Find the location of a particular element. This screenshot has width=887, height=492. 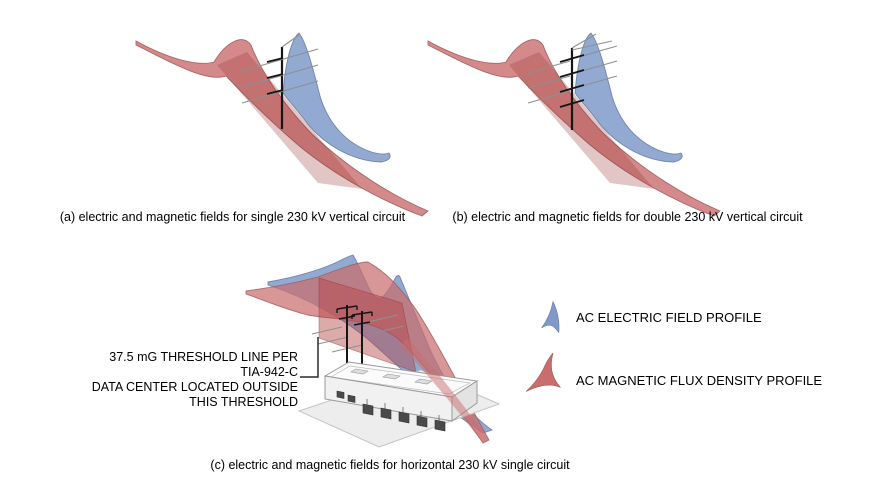

panel-b-illustration is located at coordinates (574, 124).